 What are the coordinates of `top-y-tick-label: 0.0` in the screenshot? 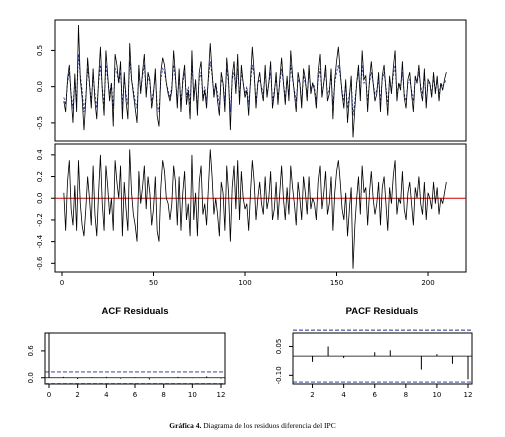 It's located at (40, 86).